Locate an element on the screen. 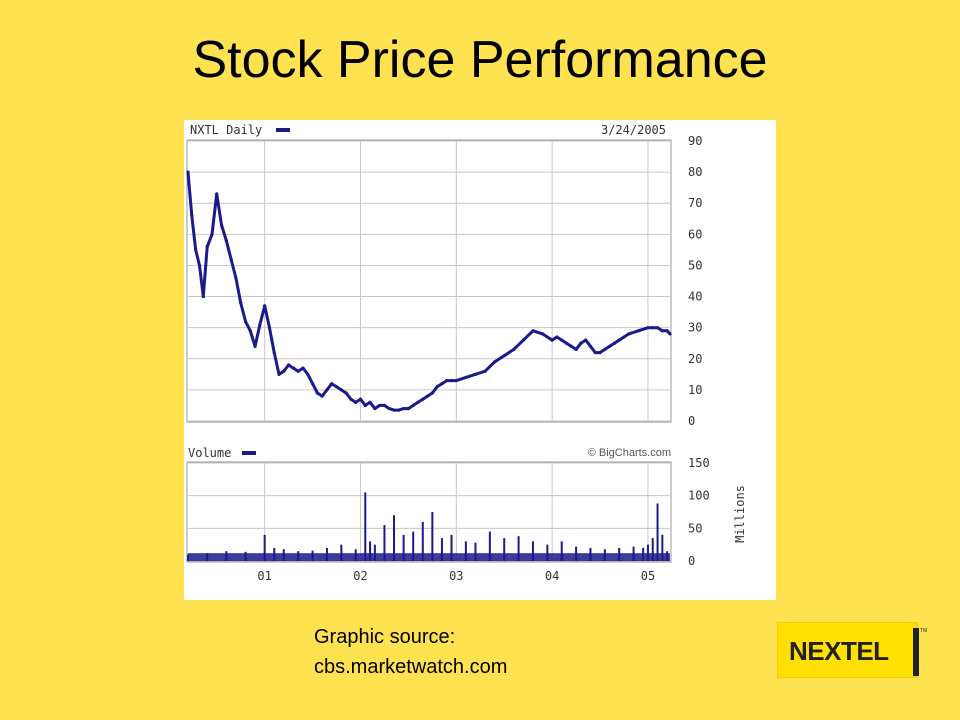  source-url: cbs.marketwatch.com is located at coordinates (411, 667).